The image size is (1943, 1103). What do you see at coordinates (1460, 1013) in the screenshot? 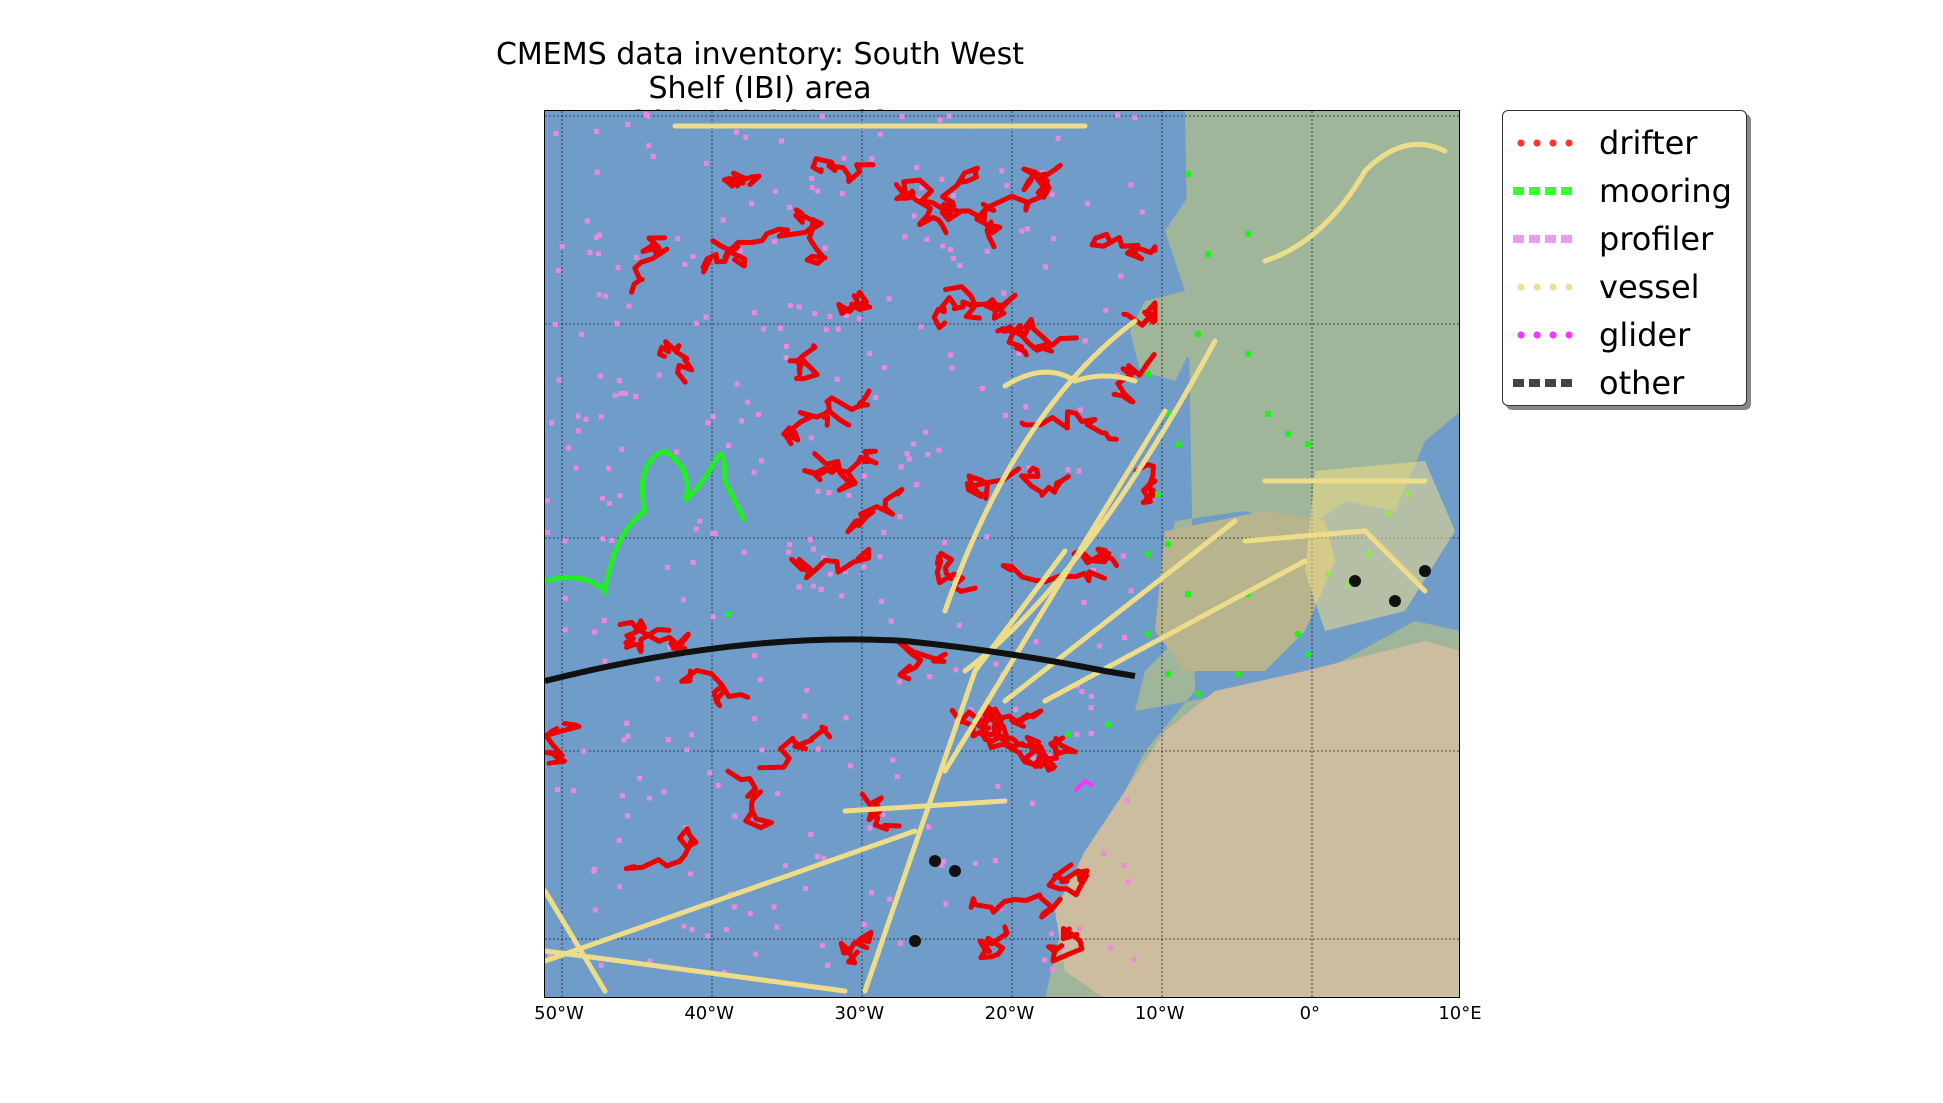
I see `x-tick-label: 10°E` at bounding box center [1460, 1013].